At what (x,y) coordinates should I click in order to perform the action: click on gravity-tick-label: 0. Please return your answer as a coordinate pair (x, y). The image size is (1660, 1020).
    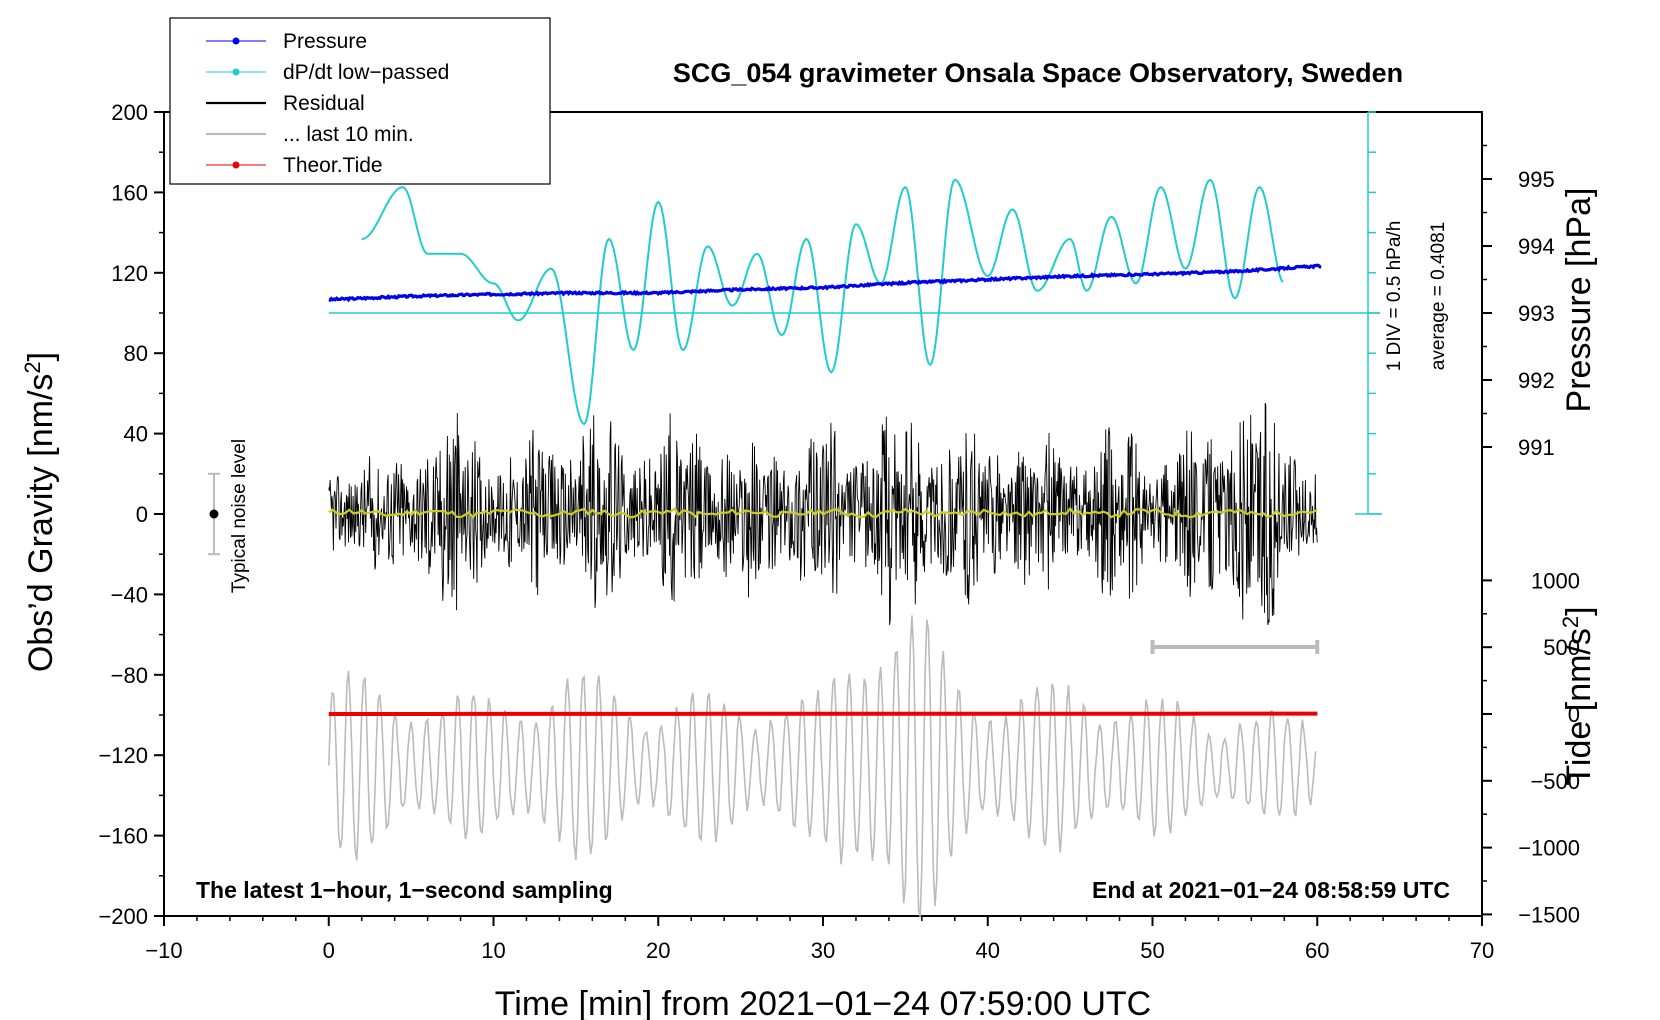
    Looking at the image, I should click on (142, 514).